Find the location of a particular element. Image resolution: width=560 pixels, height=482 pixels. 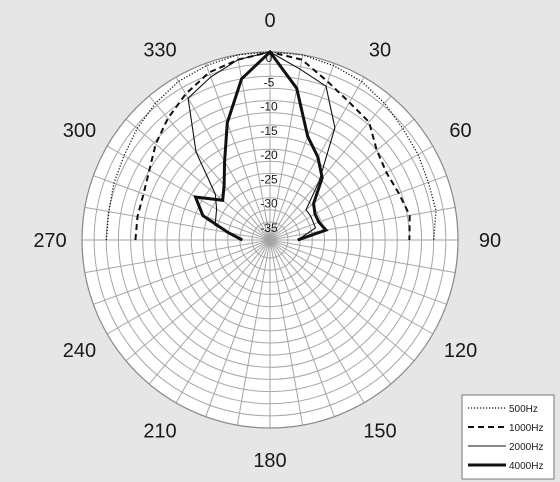

series-line-4000Hz is located at coordinates (261, 145).